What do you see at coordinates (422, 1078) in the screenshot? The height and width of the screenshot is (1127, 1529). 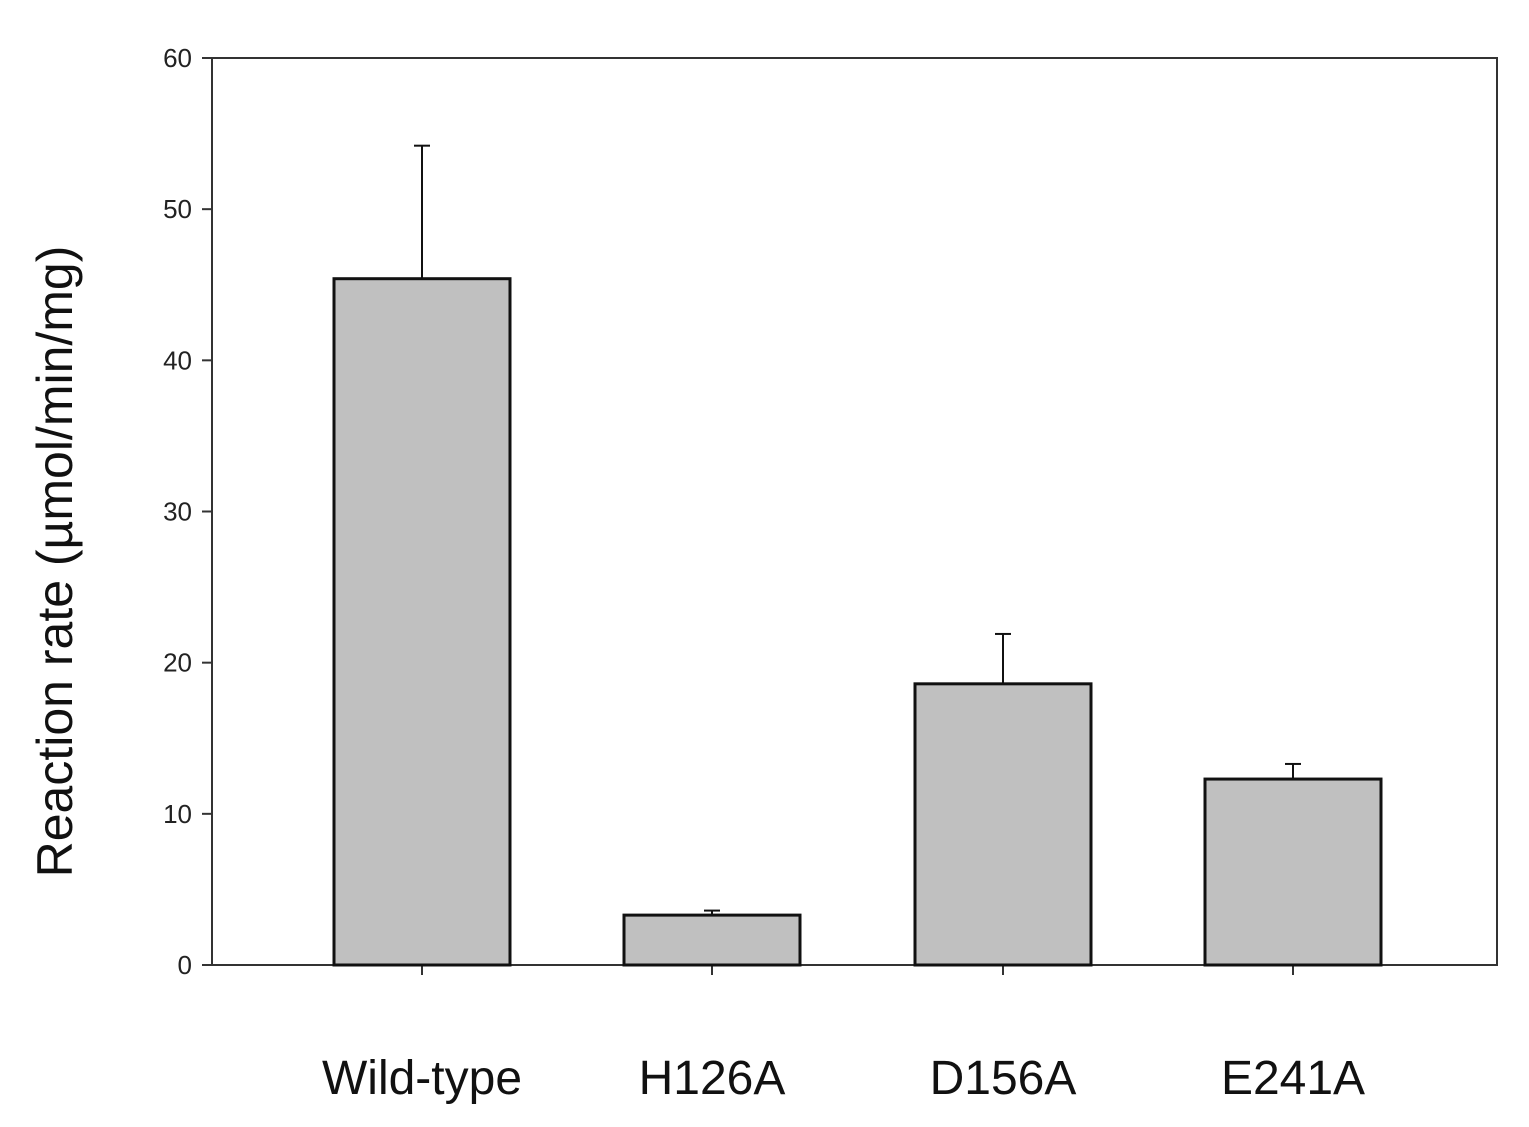 I see `category-label: Wild-type` at bounding box center [422, 1078].